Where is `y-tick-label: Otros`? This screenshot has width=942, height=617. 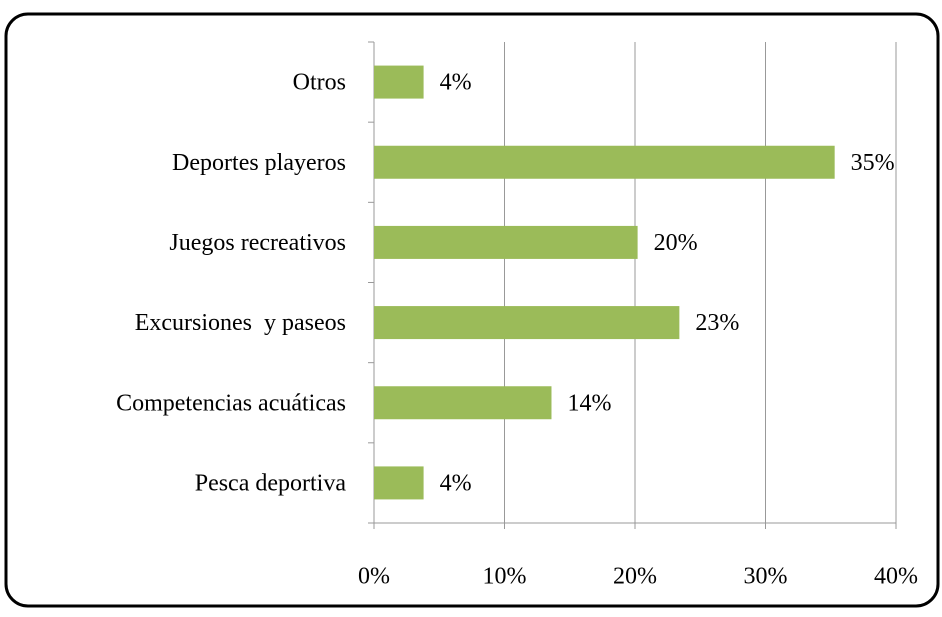
y-tick-label: Otros is located at coordinates (319, 83).